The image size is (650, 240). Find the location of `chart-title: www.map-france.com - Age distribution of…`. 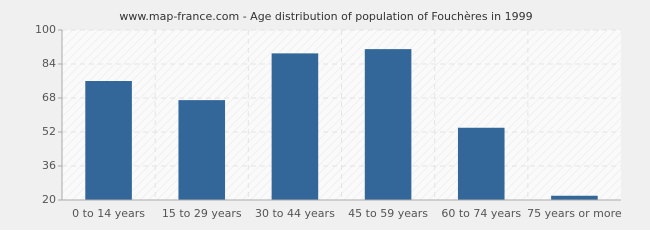

chart-title: www.map-france.com - Age distribution of… is located at coordinates (325, 16).